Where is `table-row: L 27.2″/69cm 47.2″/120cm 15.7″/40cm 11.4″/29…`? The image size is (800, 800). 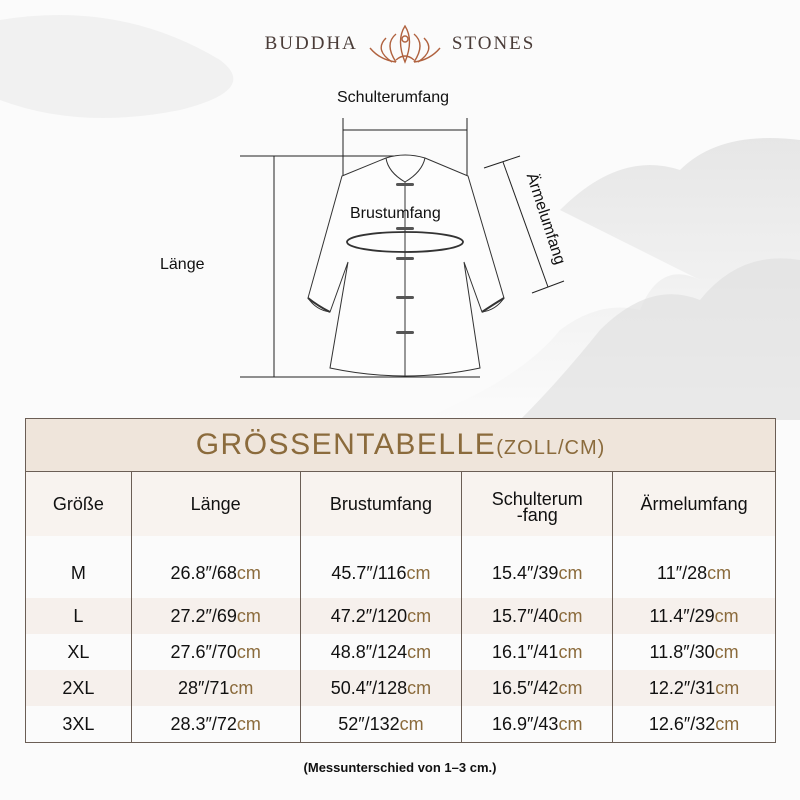 table-row: L 27.2″/69cm 47.2″/120cm 15.7″/40cm 11.4″/29… is located at coordinates (400, 616).